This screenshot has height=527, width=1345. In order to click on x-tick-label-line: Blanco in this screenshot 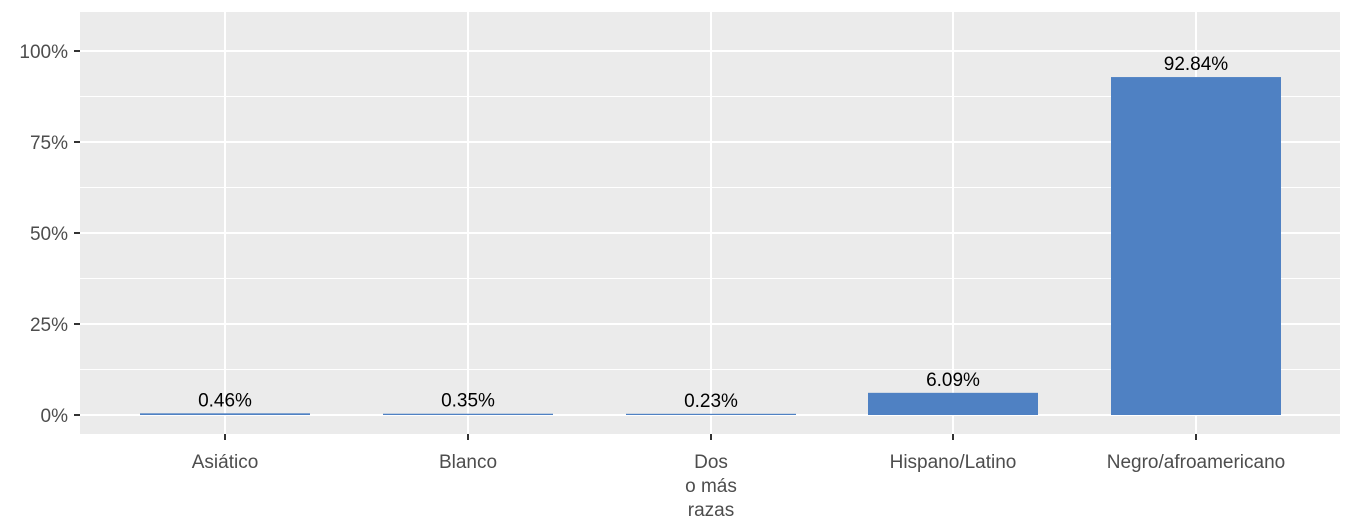, I will do `click(468, 462)`.